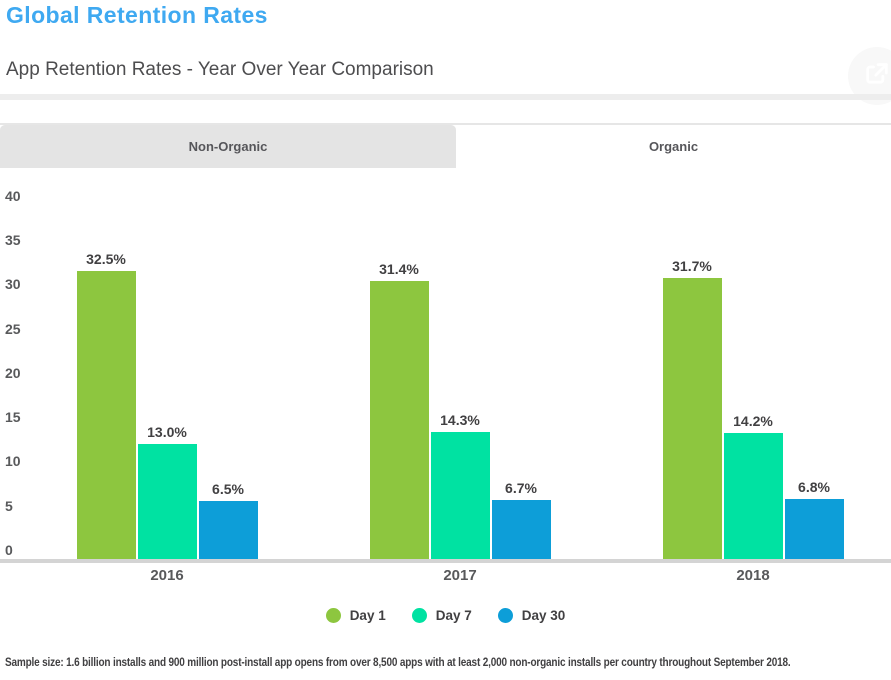  What do you see at coordinates (753, 421) in the screenshot?
I see `bar-value-label: 14.2%` at bounding box center [753, 421].